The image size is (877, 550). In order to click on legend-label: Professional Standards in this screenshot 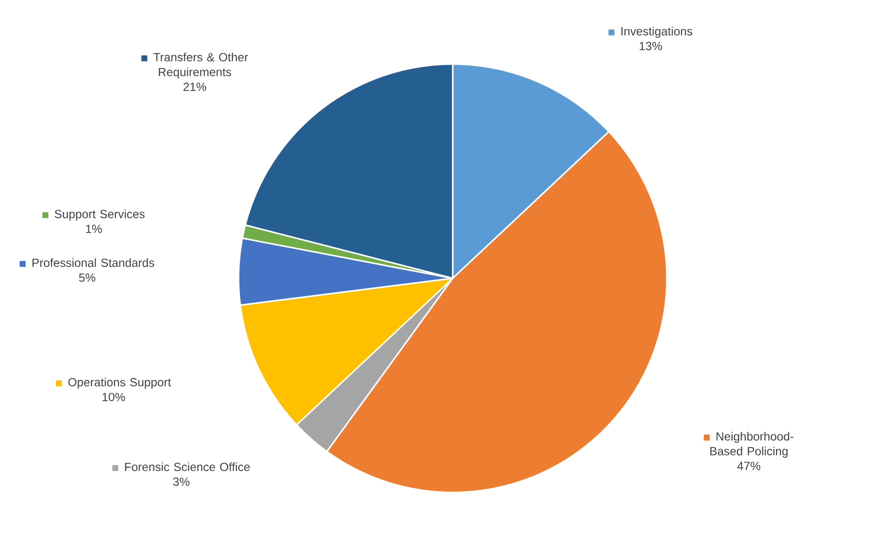, I will do `click(93, 263)`.